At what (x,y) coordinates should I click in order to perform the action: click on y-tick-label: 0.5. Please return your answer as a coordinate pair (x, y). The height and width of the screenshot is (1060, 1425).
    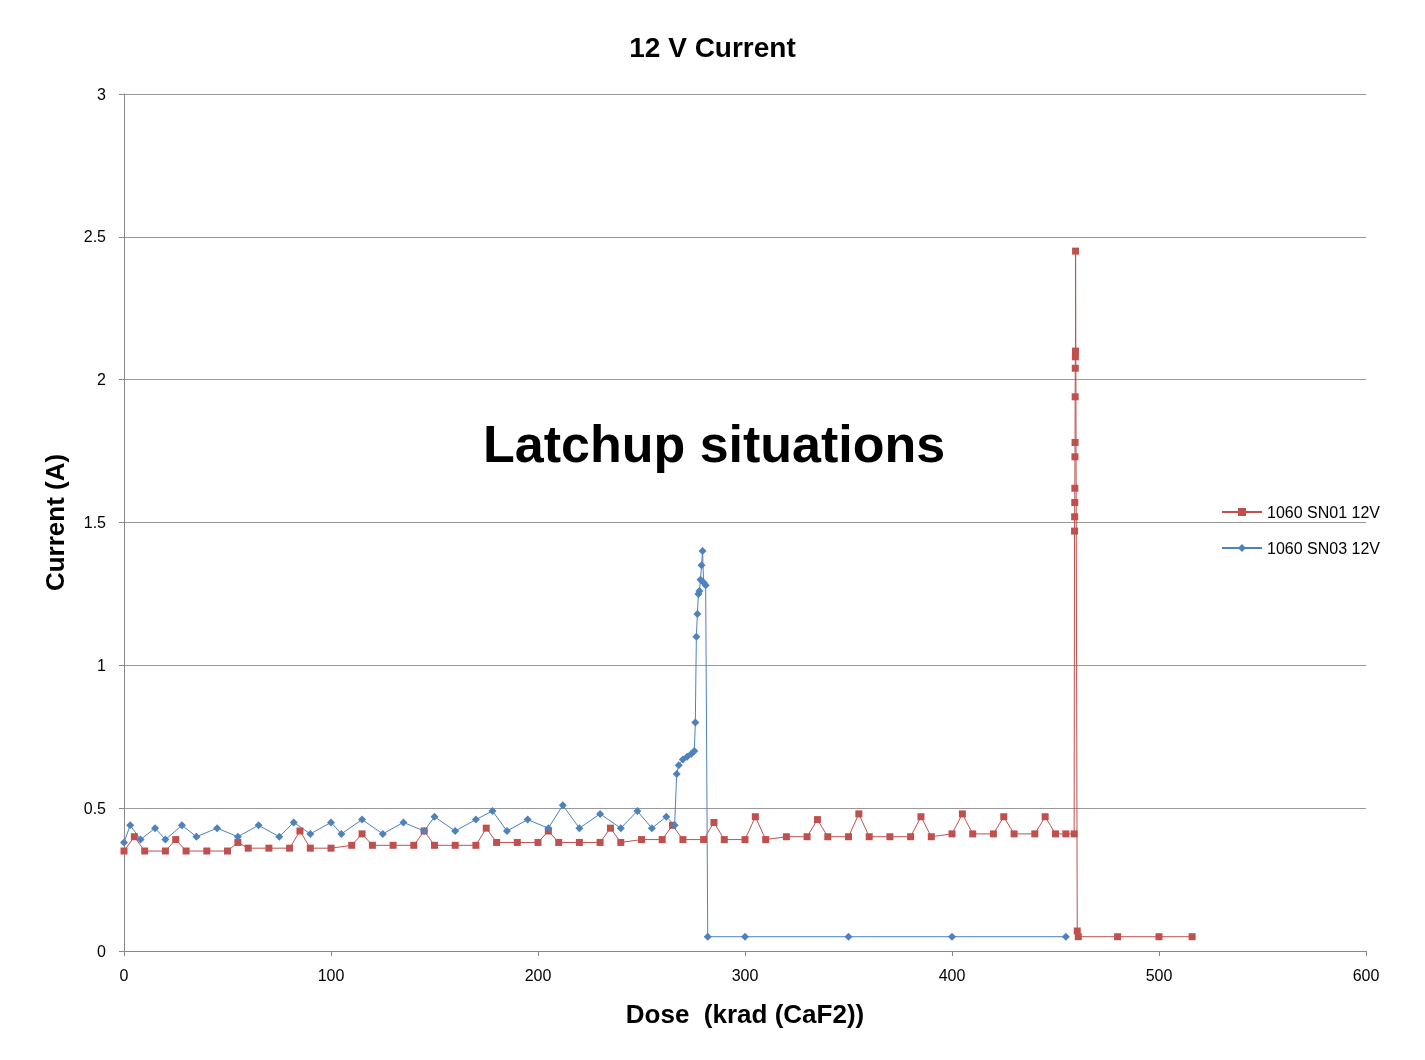
    Looking at the image, I should click on (95, 808).